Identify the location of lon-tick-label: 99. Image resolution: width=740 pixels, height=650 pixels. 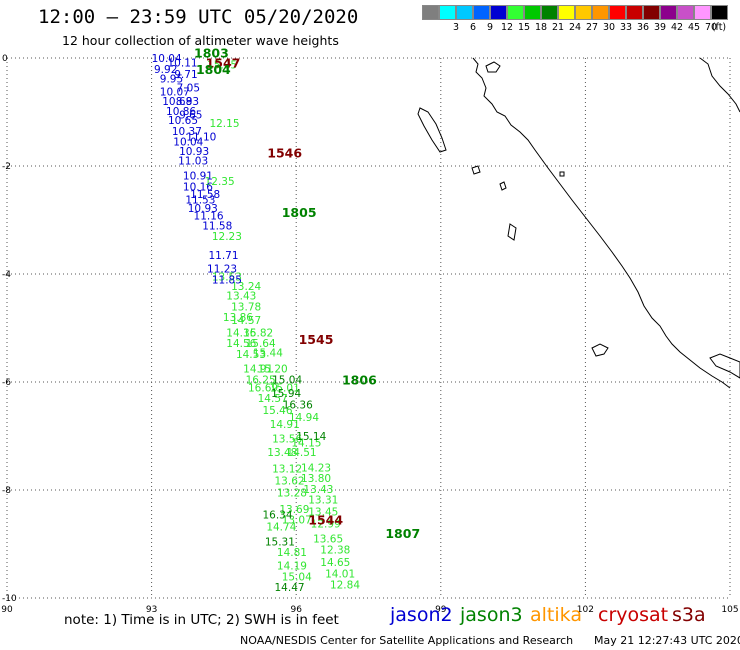
(441, 610).